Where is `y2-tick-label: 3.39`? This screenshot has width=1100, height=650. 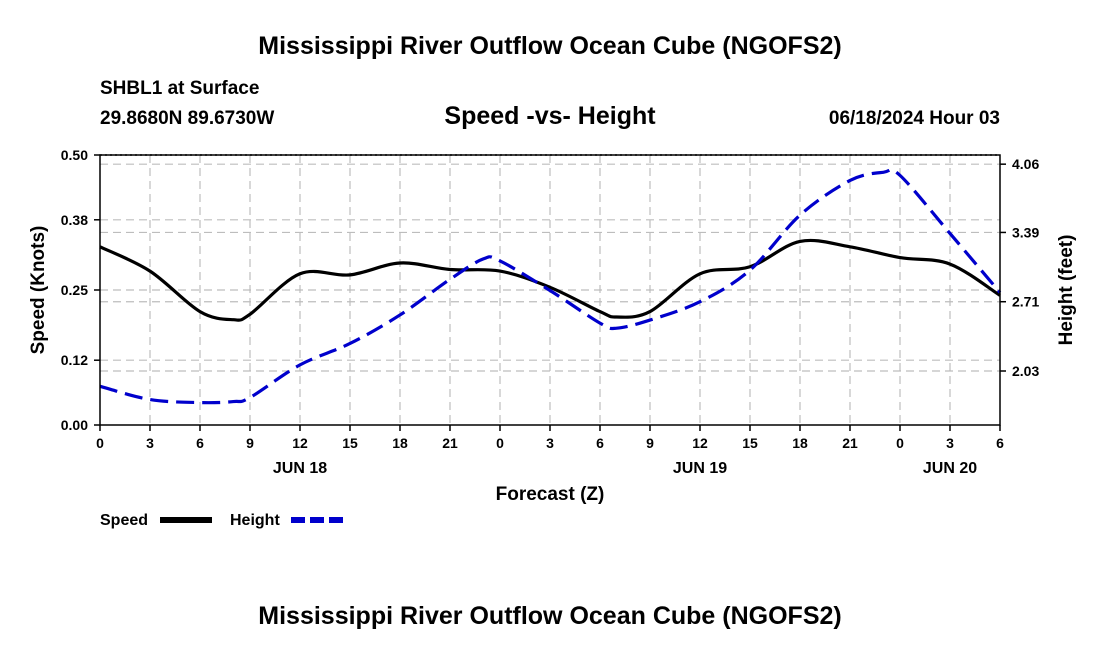
y2-tick-label: 3.39 is located at coordinates (1025, 232).